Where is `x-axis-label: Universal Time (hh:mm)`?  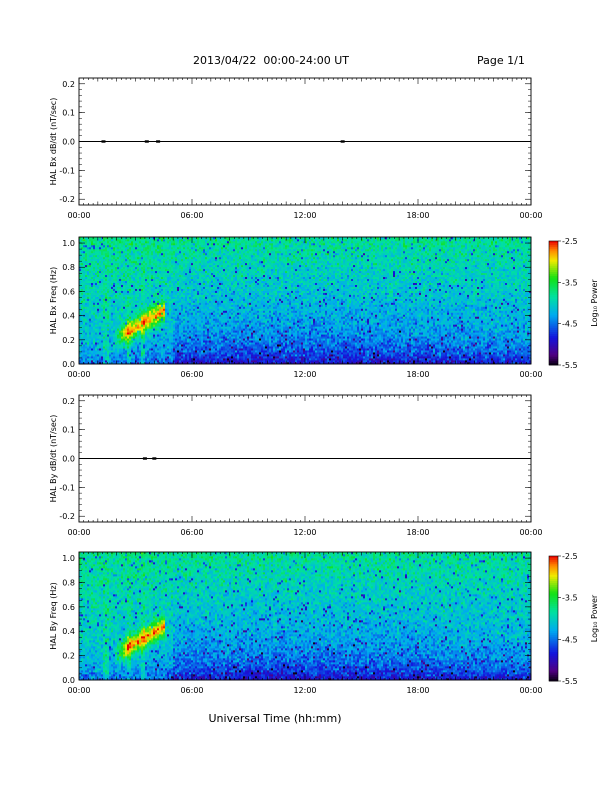 x-axis-label: Universal Time (hh:mm) is located at coordinates (275, 718).